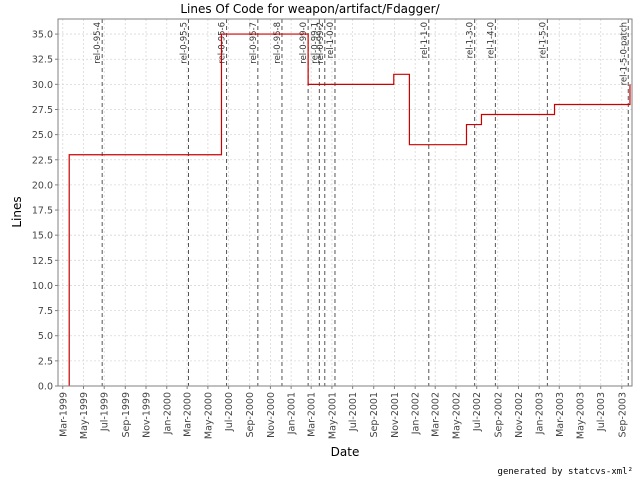 This screenshot has height=484, width=640. What do you see at coordinates (292, 413) in the screenshot?
I see `x-tick-label: Jan-2001` at bounding box center [292, 413].